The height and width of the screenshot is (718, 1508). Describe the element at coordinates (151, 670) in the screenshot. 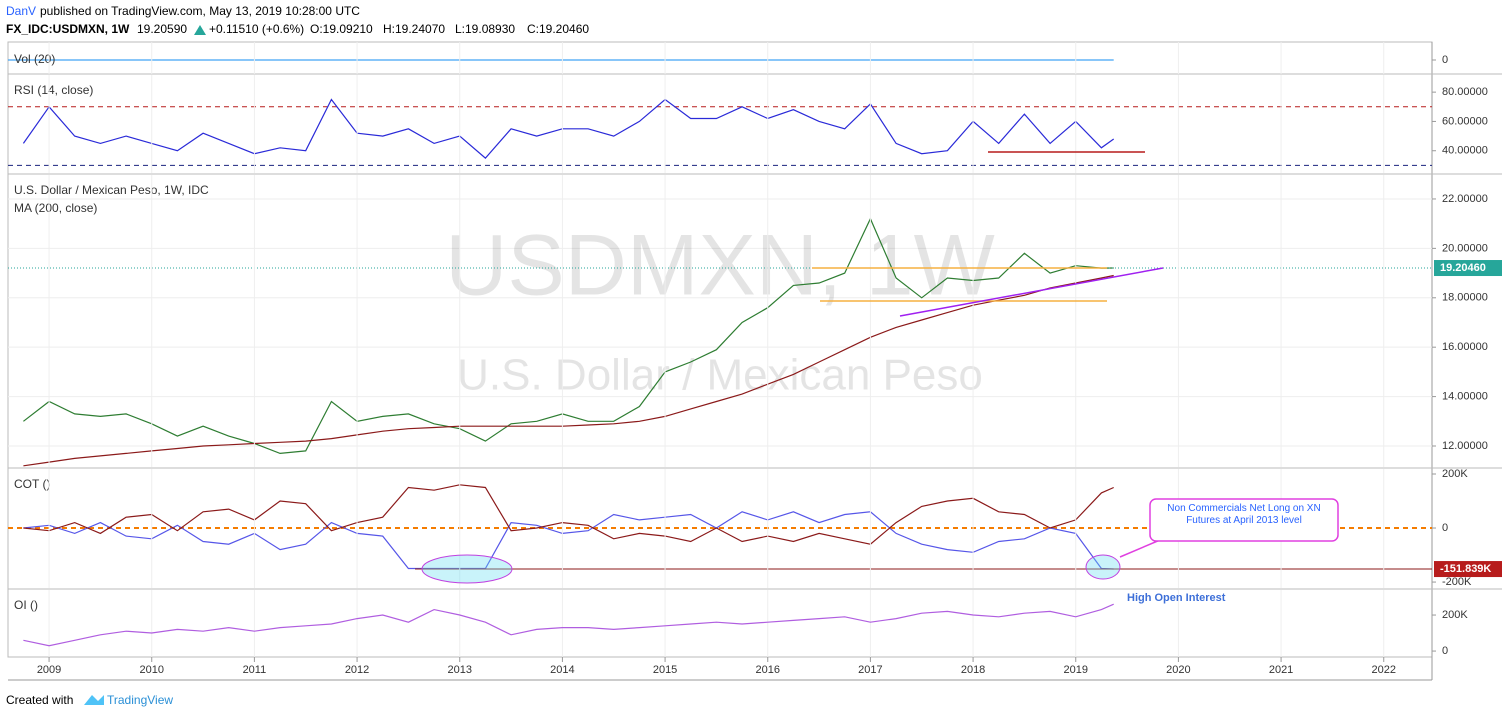

I see `x-tick-label: 2010` at that location.